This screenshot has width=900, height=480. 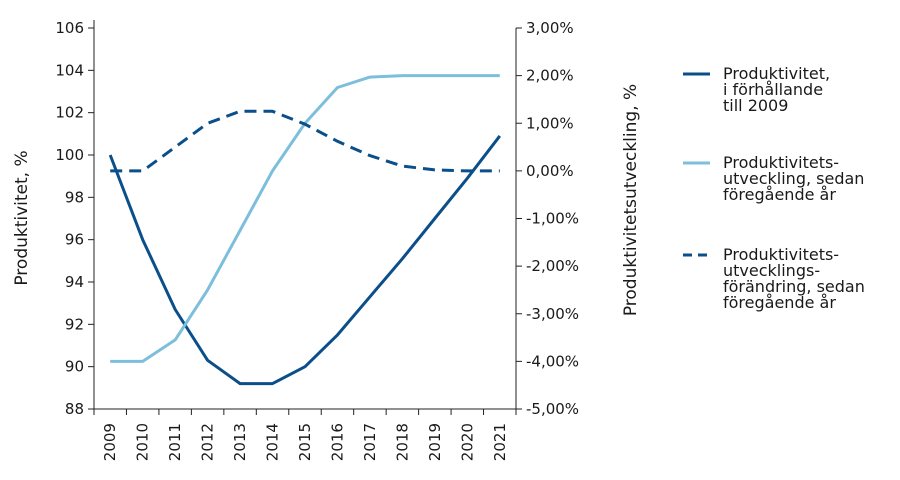 I want to click on x-tick-label: 2010, so click(x=143, y=442).